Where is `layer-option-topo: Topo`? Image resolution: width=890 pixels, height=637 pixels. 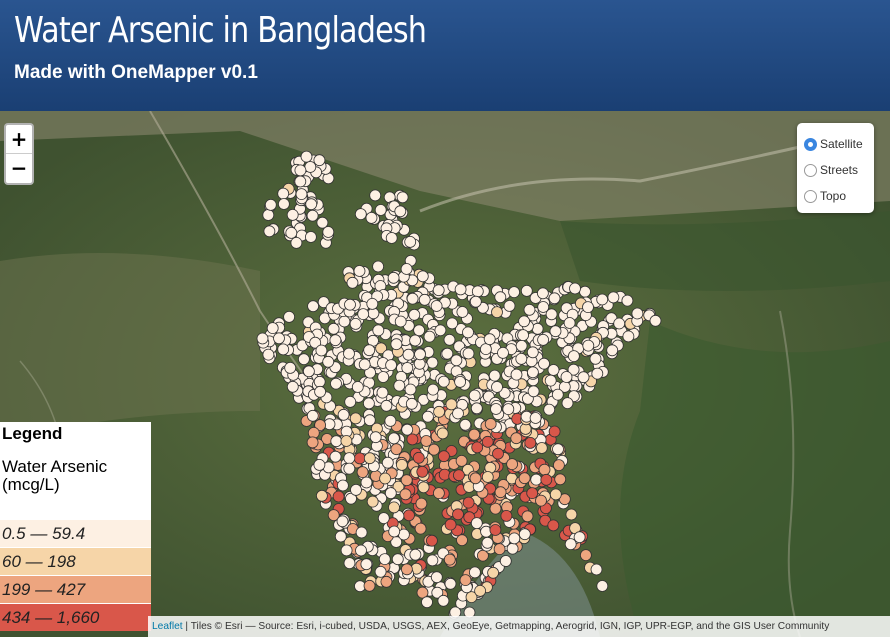
layer-option-topo: Topo is located at coordinates (839, 196).